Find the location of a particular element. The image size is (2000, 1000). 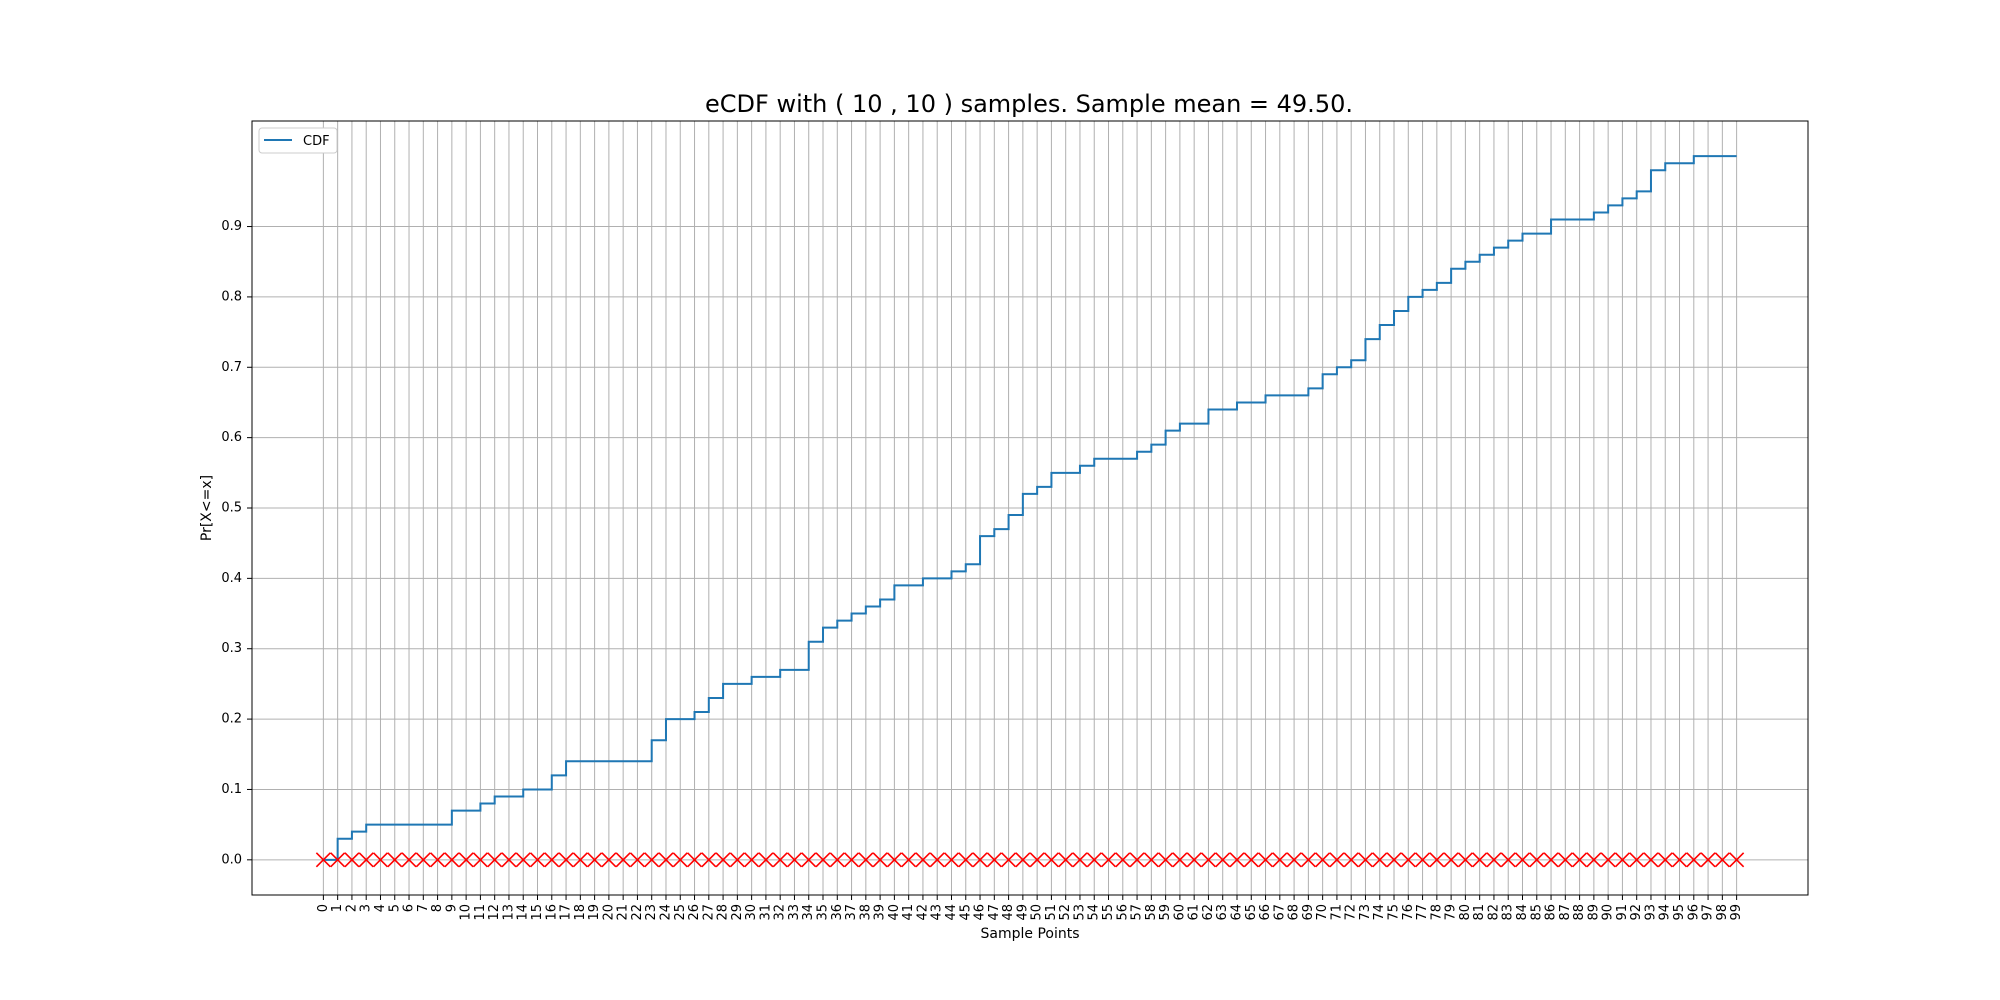

legend-box is located at coordinates (298, 140).